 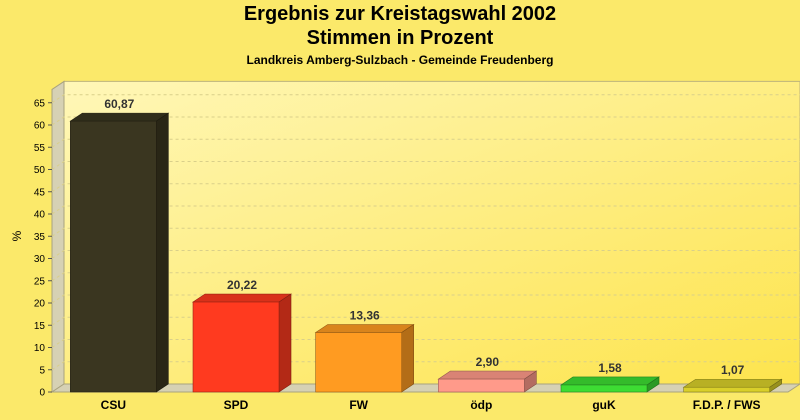 I want to click on y-tick-label: 0, so click(x=42, y=393).